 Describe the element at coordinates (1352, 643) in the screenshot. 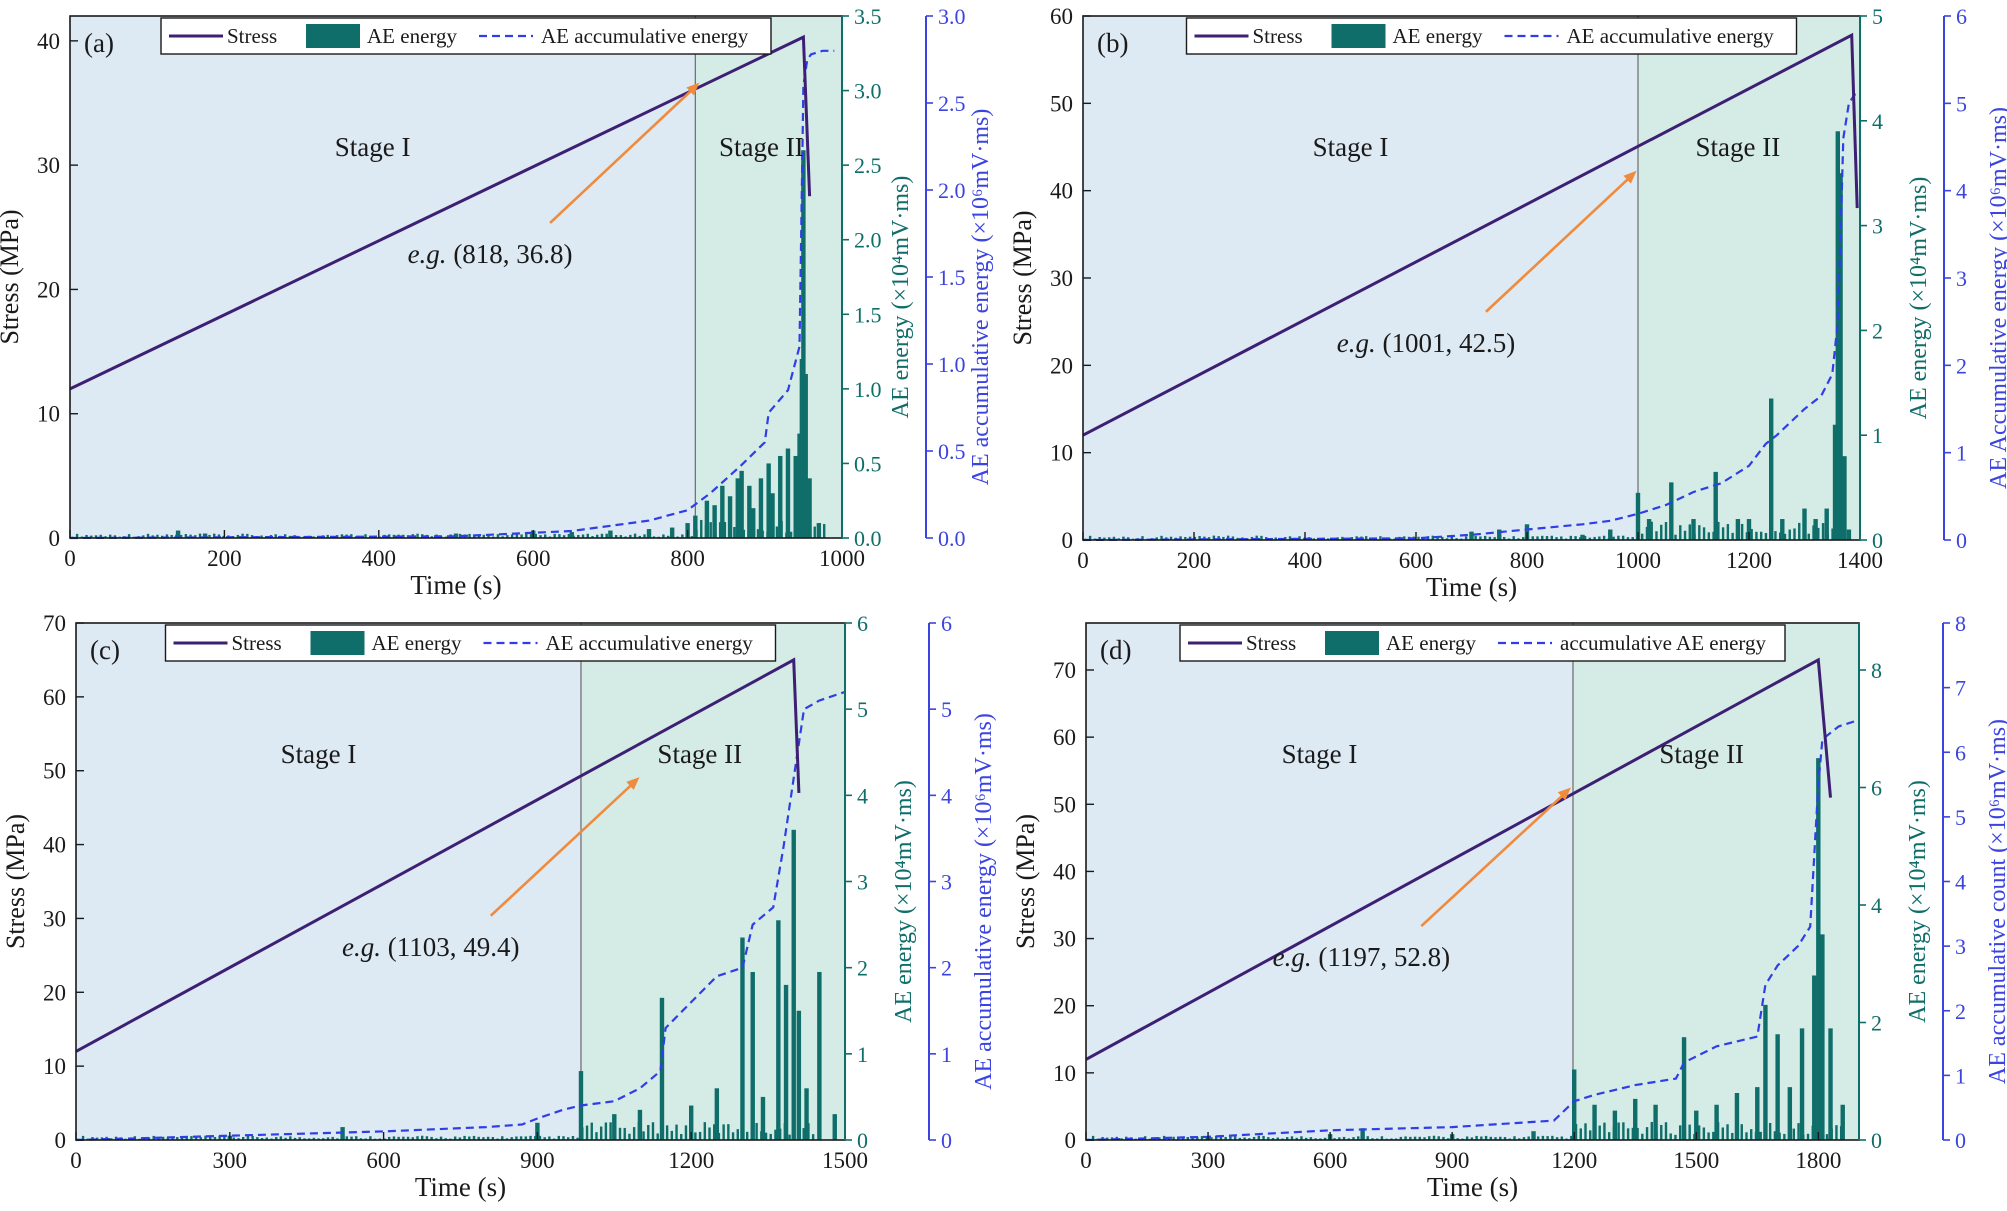

I see `legend-ae-energy-swatch` at that location.